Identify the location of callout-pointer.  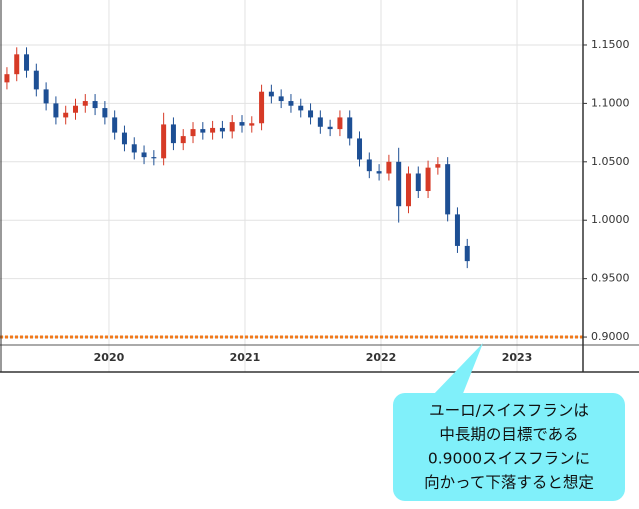
(457, 369).